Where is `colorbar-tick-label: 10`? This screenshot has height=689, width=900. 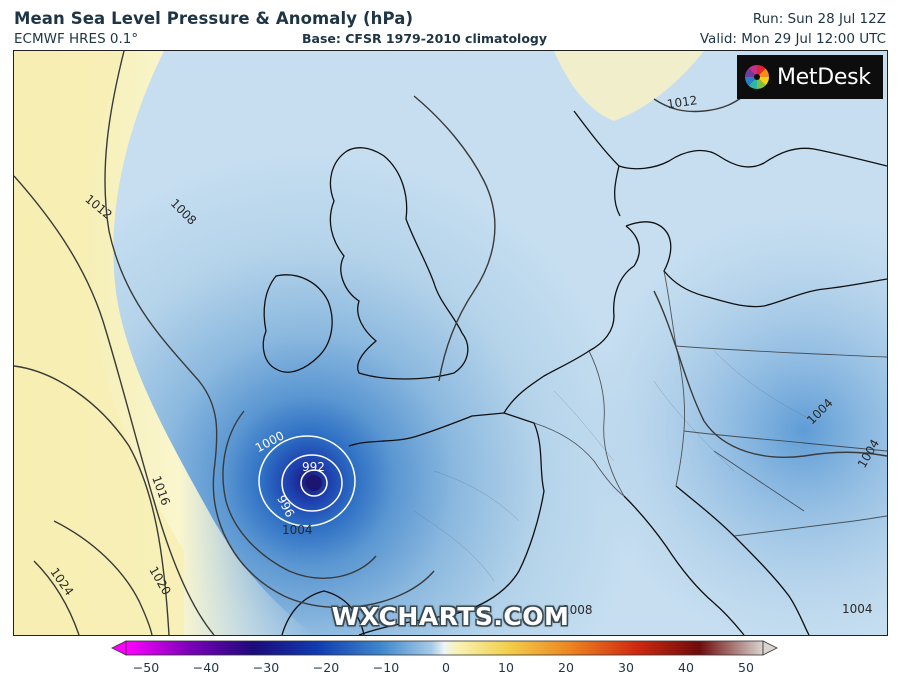 colorbar-tick-label: 10 is located at coordinates (506, 667).